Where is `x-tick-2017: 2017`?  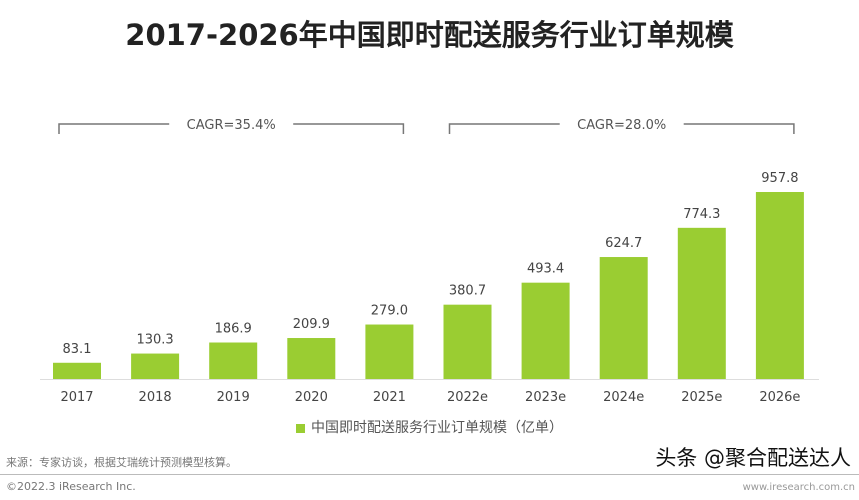
x-tick-2017: 2017 is located at coordinates (76, 397).